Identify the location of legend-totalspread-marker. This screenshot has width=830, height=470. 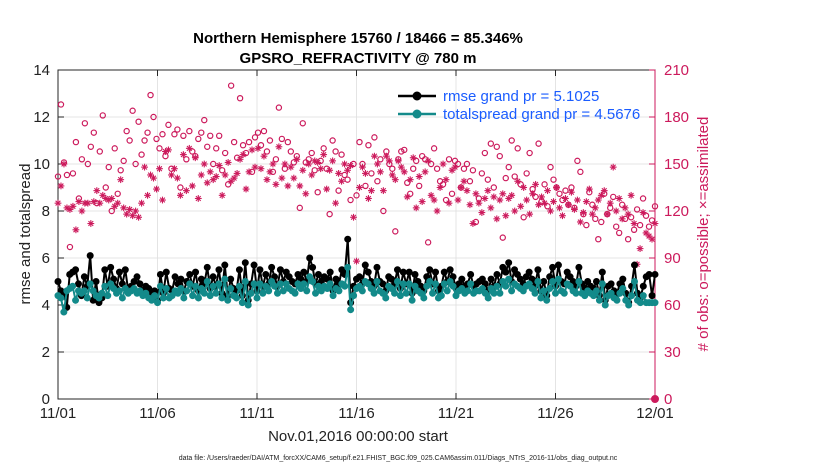
(417, 114).